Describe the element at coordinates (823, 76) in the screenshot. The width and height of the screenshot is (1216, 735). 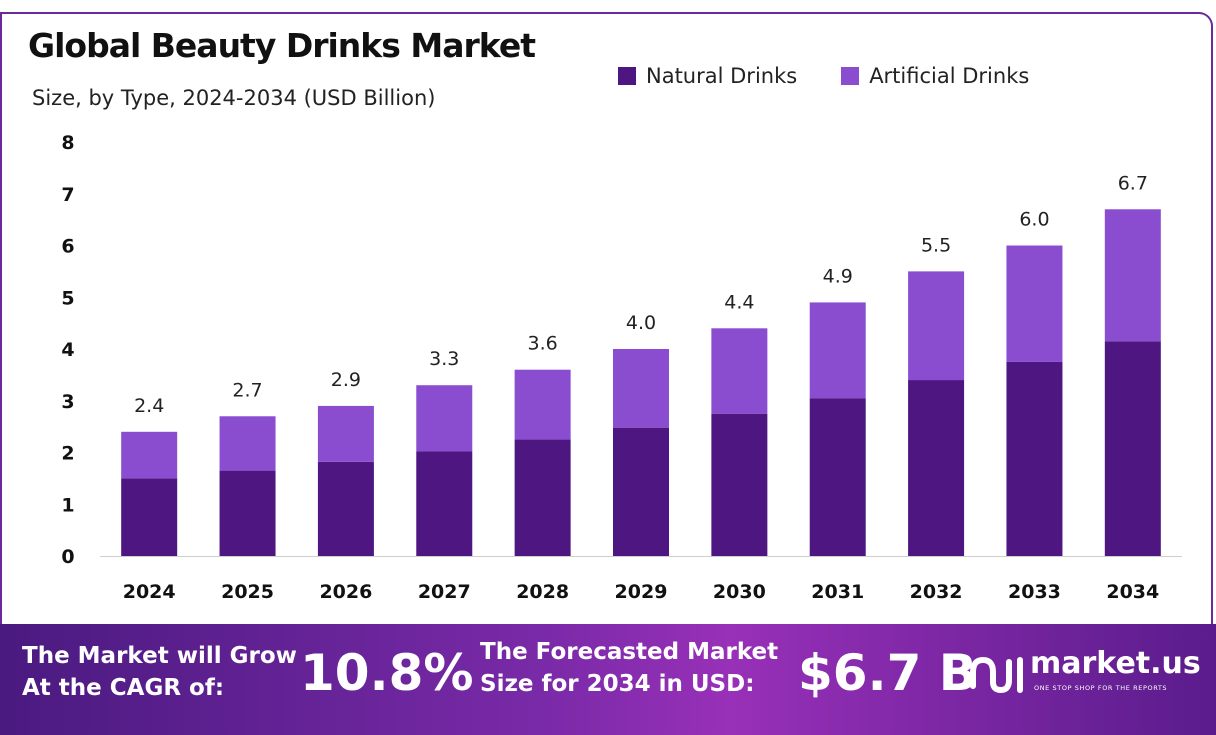
I see `legend: Natural Drinks Artificial Drinks` at that location.